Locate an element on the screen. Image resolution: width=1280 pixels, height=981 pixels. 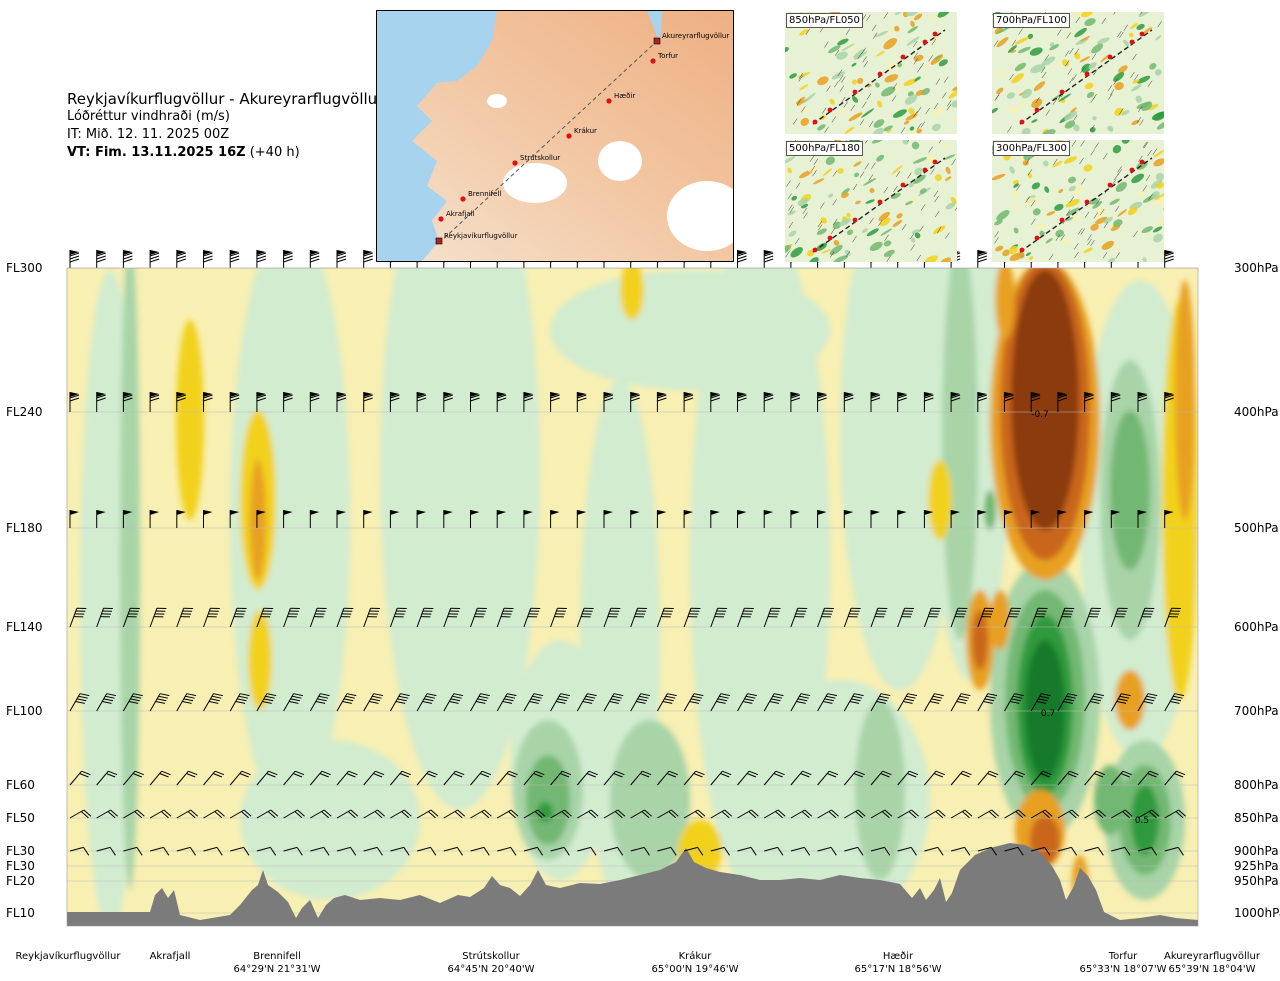
location-coordinate: 64°29'N 21°31'W is located at coordinates (277, 969).